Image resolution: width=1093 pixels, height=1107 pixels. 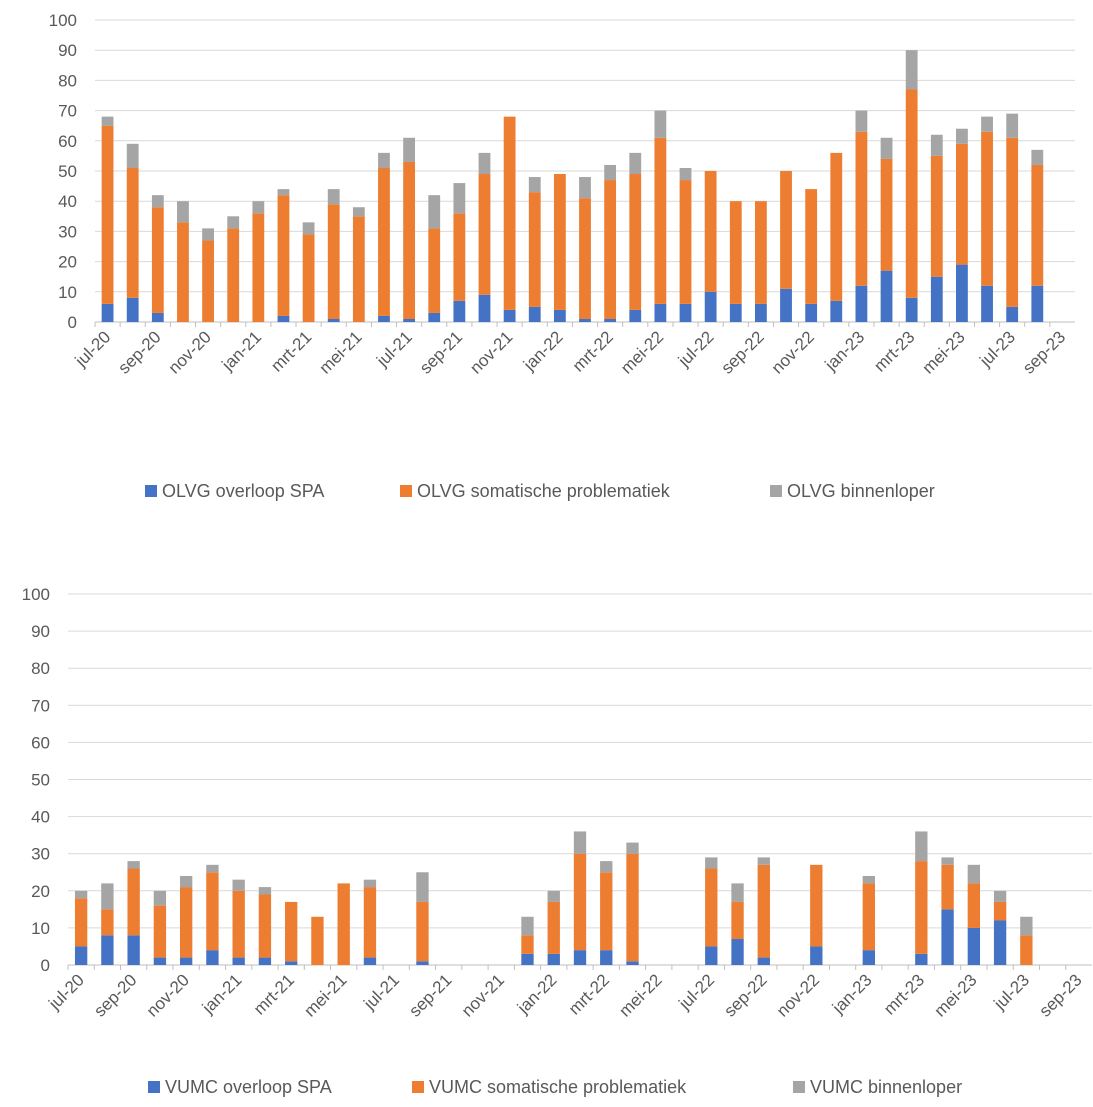 What do you see at coordinates (861, 491) in the screenshot?
I see `legend-label: OLVG binnenloper` at bounding box center [861, 491].